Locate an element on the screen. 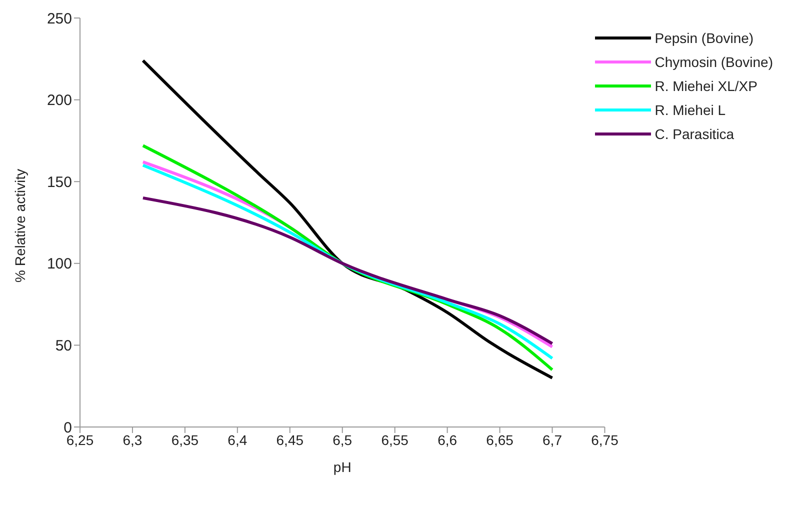 The image size is (811, 505). x-axis-title: pH is located at coordinates (342, 467).